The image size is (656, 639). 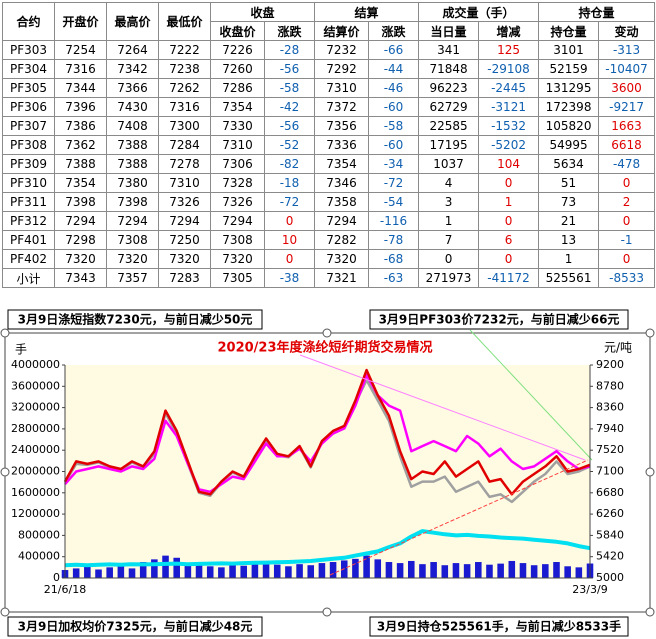 What do you see at coordinates (569, 183) in the screenshot?
I see `cell: 51` at bounding box center [569, 183].